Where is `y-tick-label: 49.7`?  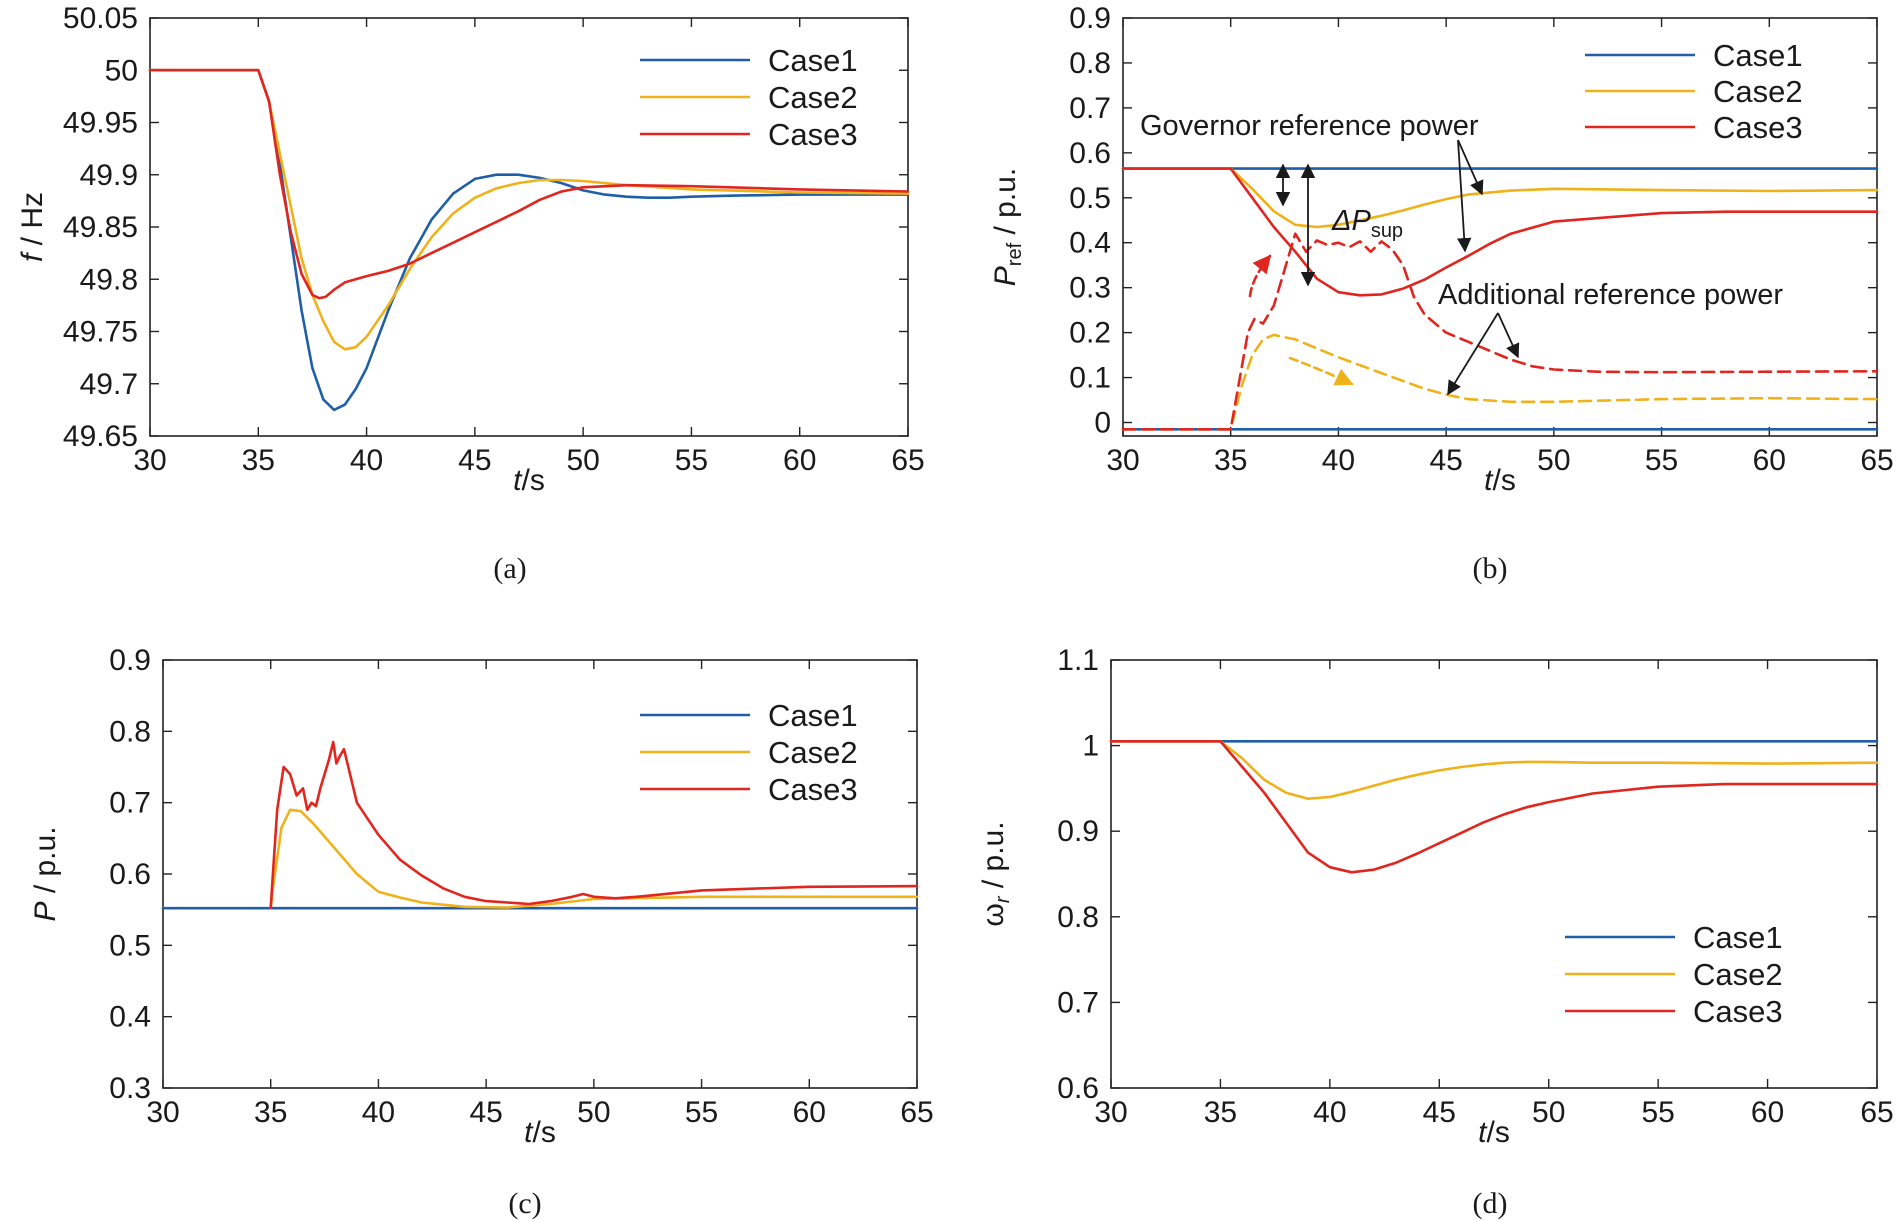 y-tick-label: 49.7 is located at coordinates (109, 384).